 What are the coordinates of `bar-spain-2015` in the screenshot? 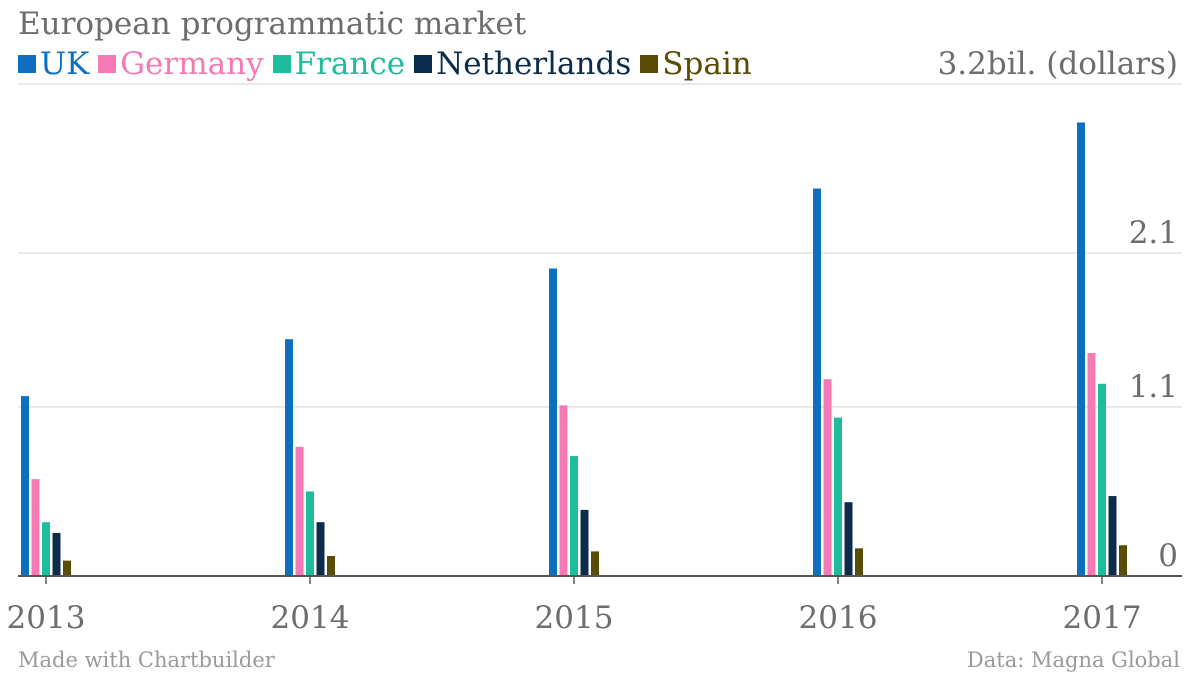 It's located at (595, 563).